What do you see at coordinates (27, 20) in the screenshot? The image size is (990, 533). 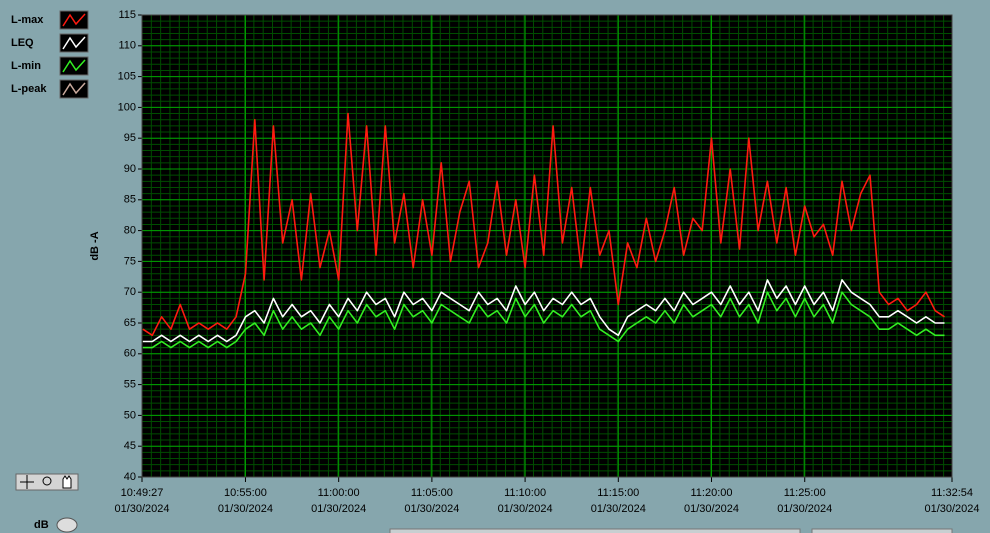 I see `legend-label: L-max` at bounding box center [27, 20].